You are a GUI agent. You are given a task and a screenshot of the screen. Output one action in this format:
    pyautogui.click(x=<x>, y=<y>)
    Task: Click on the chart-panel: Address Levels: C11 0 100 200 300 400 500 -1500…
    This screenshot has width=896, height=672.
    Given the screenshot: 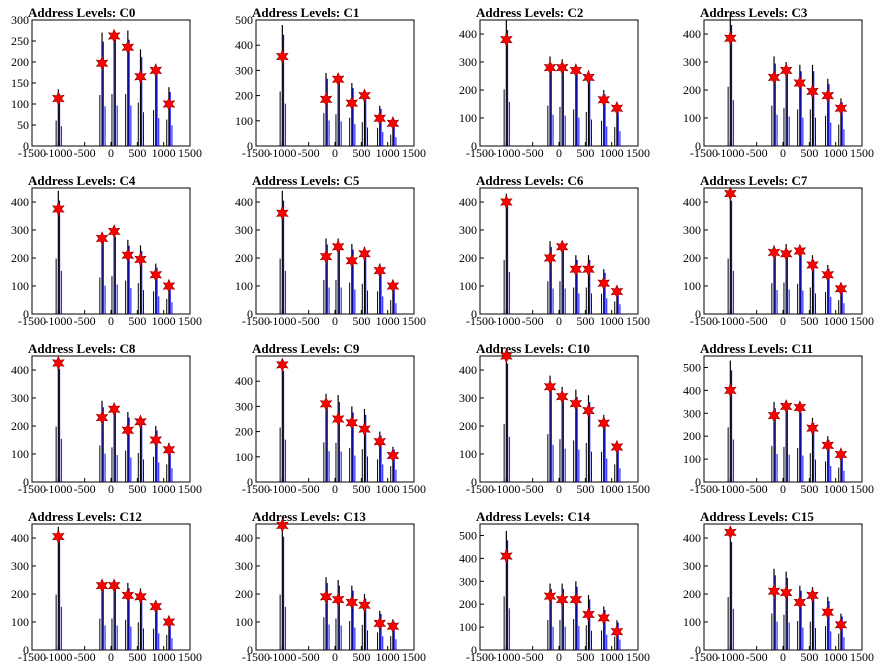 What is the action you would take?
    pyautogui.click(x=784, y=420)
    